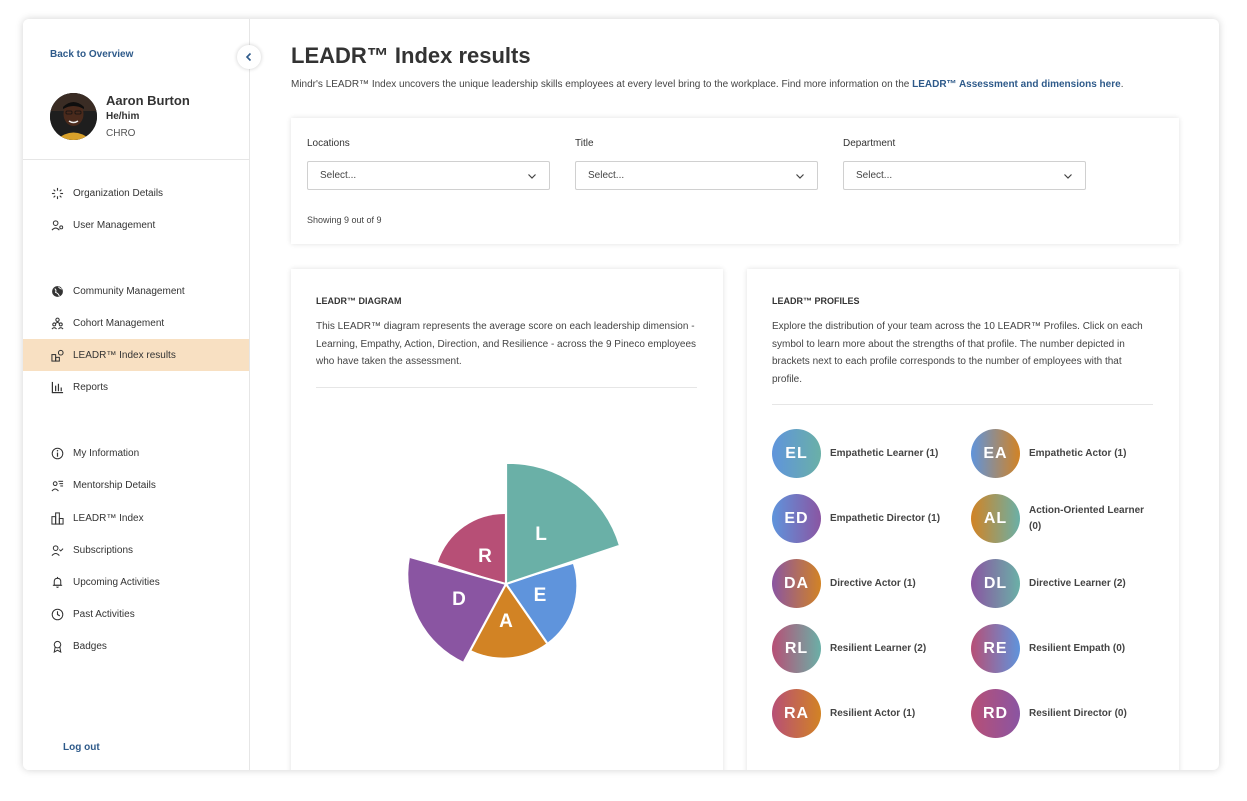 Image resolution: width=1247 pixels, height=801 pixels. I want to click on profile-ea: EA Empathetic Actor (1), so click(1062, 453).